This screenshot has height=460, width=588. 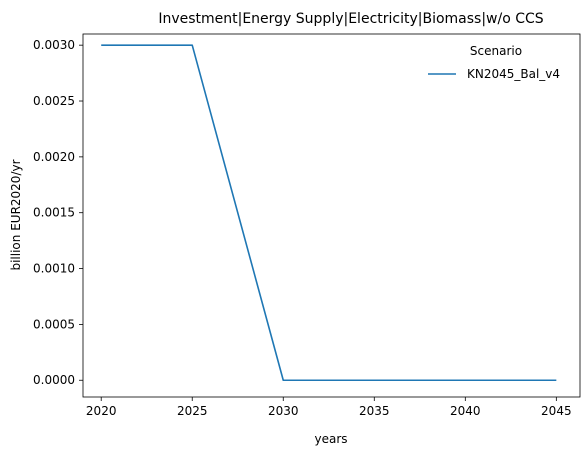 What do you see at coordinates (192, 411) in the screenshot?
I see `x-tick-label: 2025` at bounding box center [192, 411].